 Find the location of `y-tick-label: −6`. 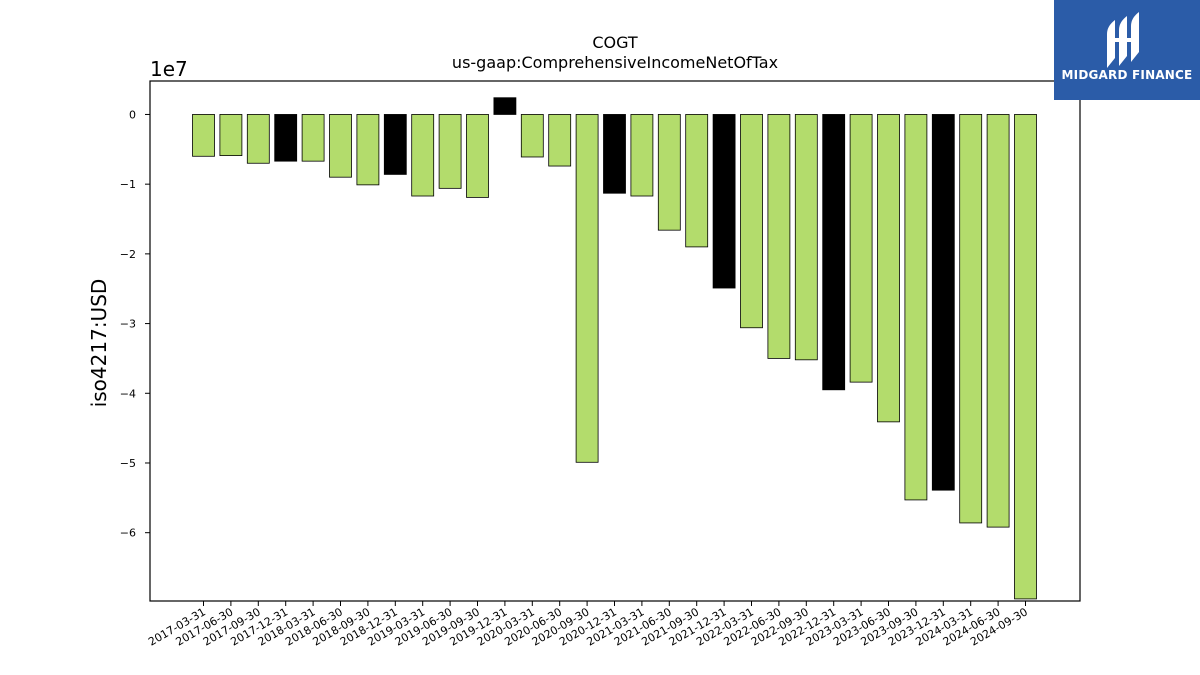

y-tick-label: −6 is located at coordinates (128, 533).